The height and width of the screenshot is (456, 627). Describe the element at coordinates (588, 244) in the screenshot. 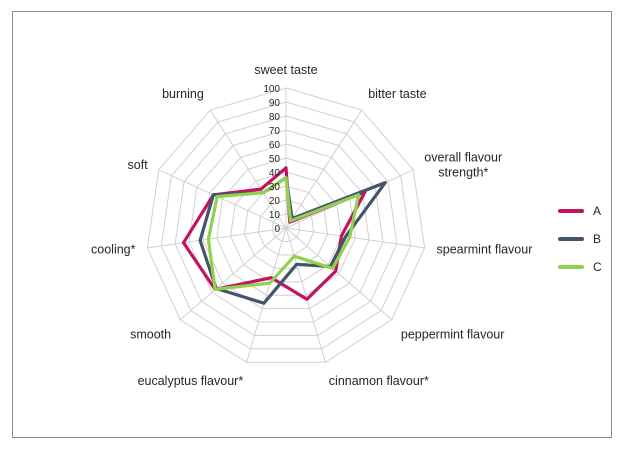

I see `legend-item-B: B` at that location.